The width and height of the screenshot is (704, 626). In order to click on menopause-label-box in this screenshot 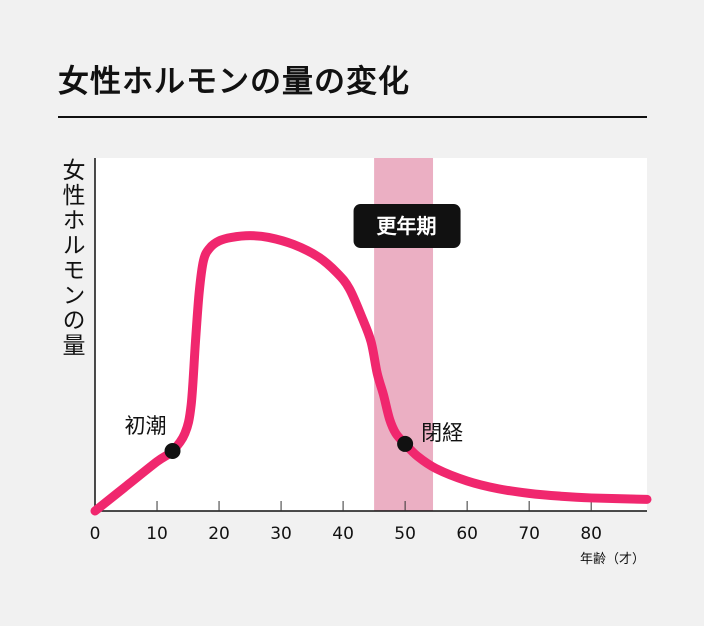, I will do `click(407, 226)`.